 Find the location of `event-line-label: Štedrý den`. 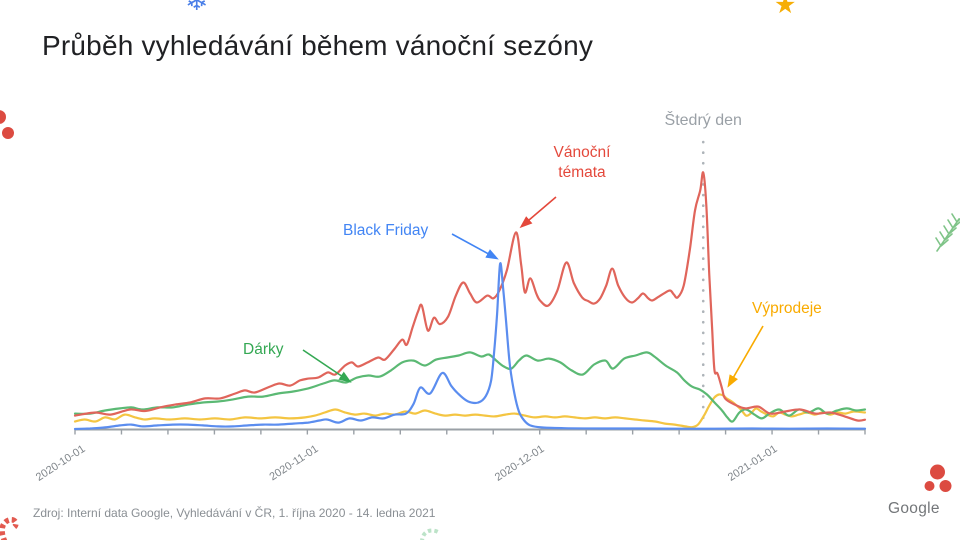

event-line-label: Štedrý den is located at coordinates (703, 120).